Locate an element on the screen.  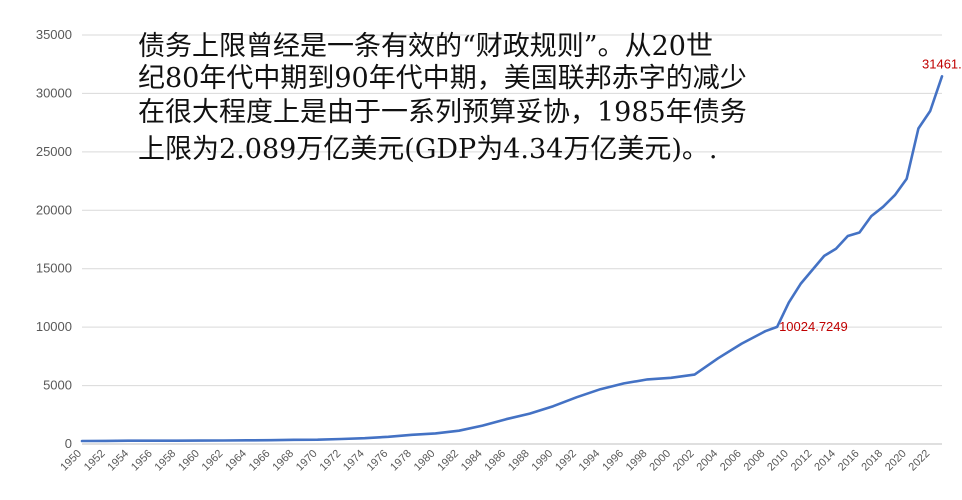
x-tick-label: 1972 is located at coordinates (331, 461).